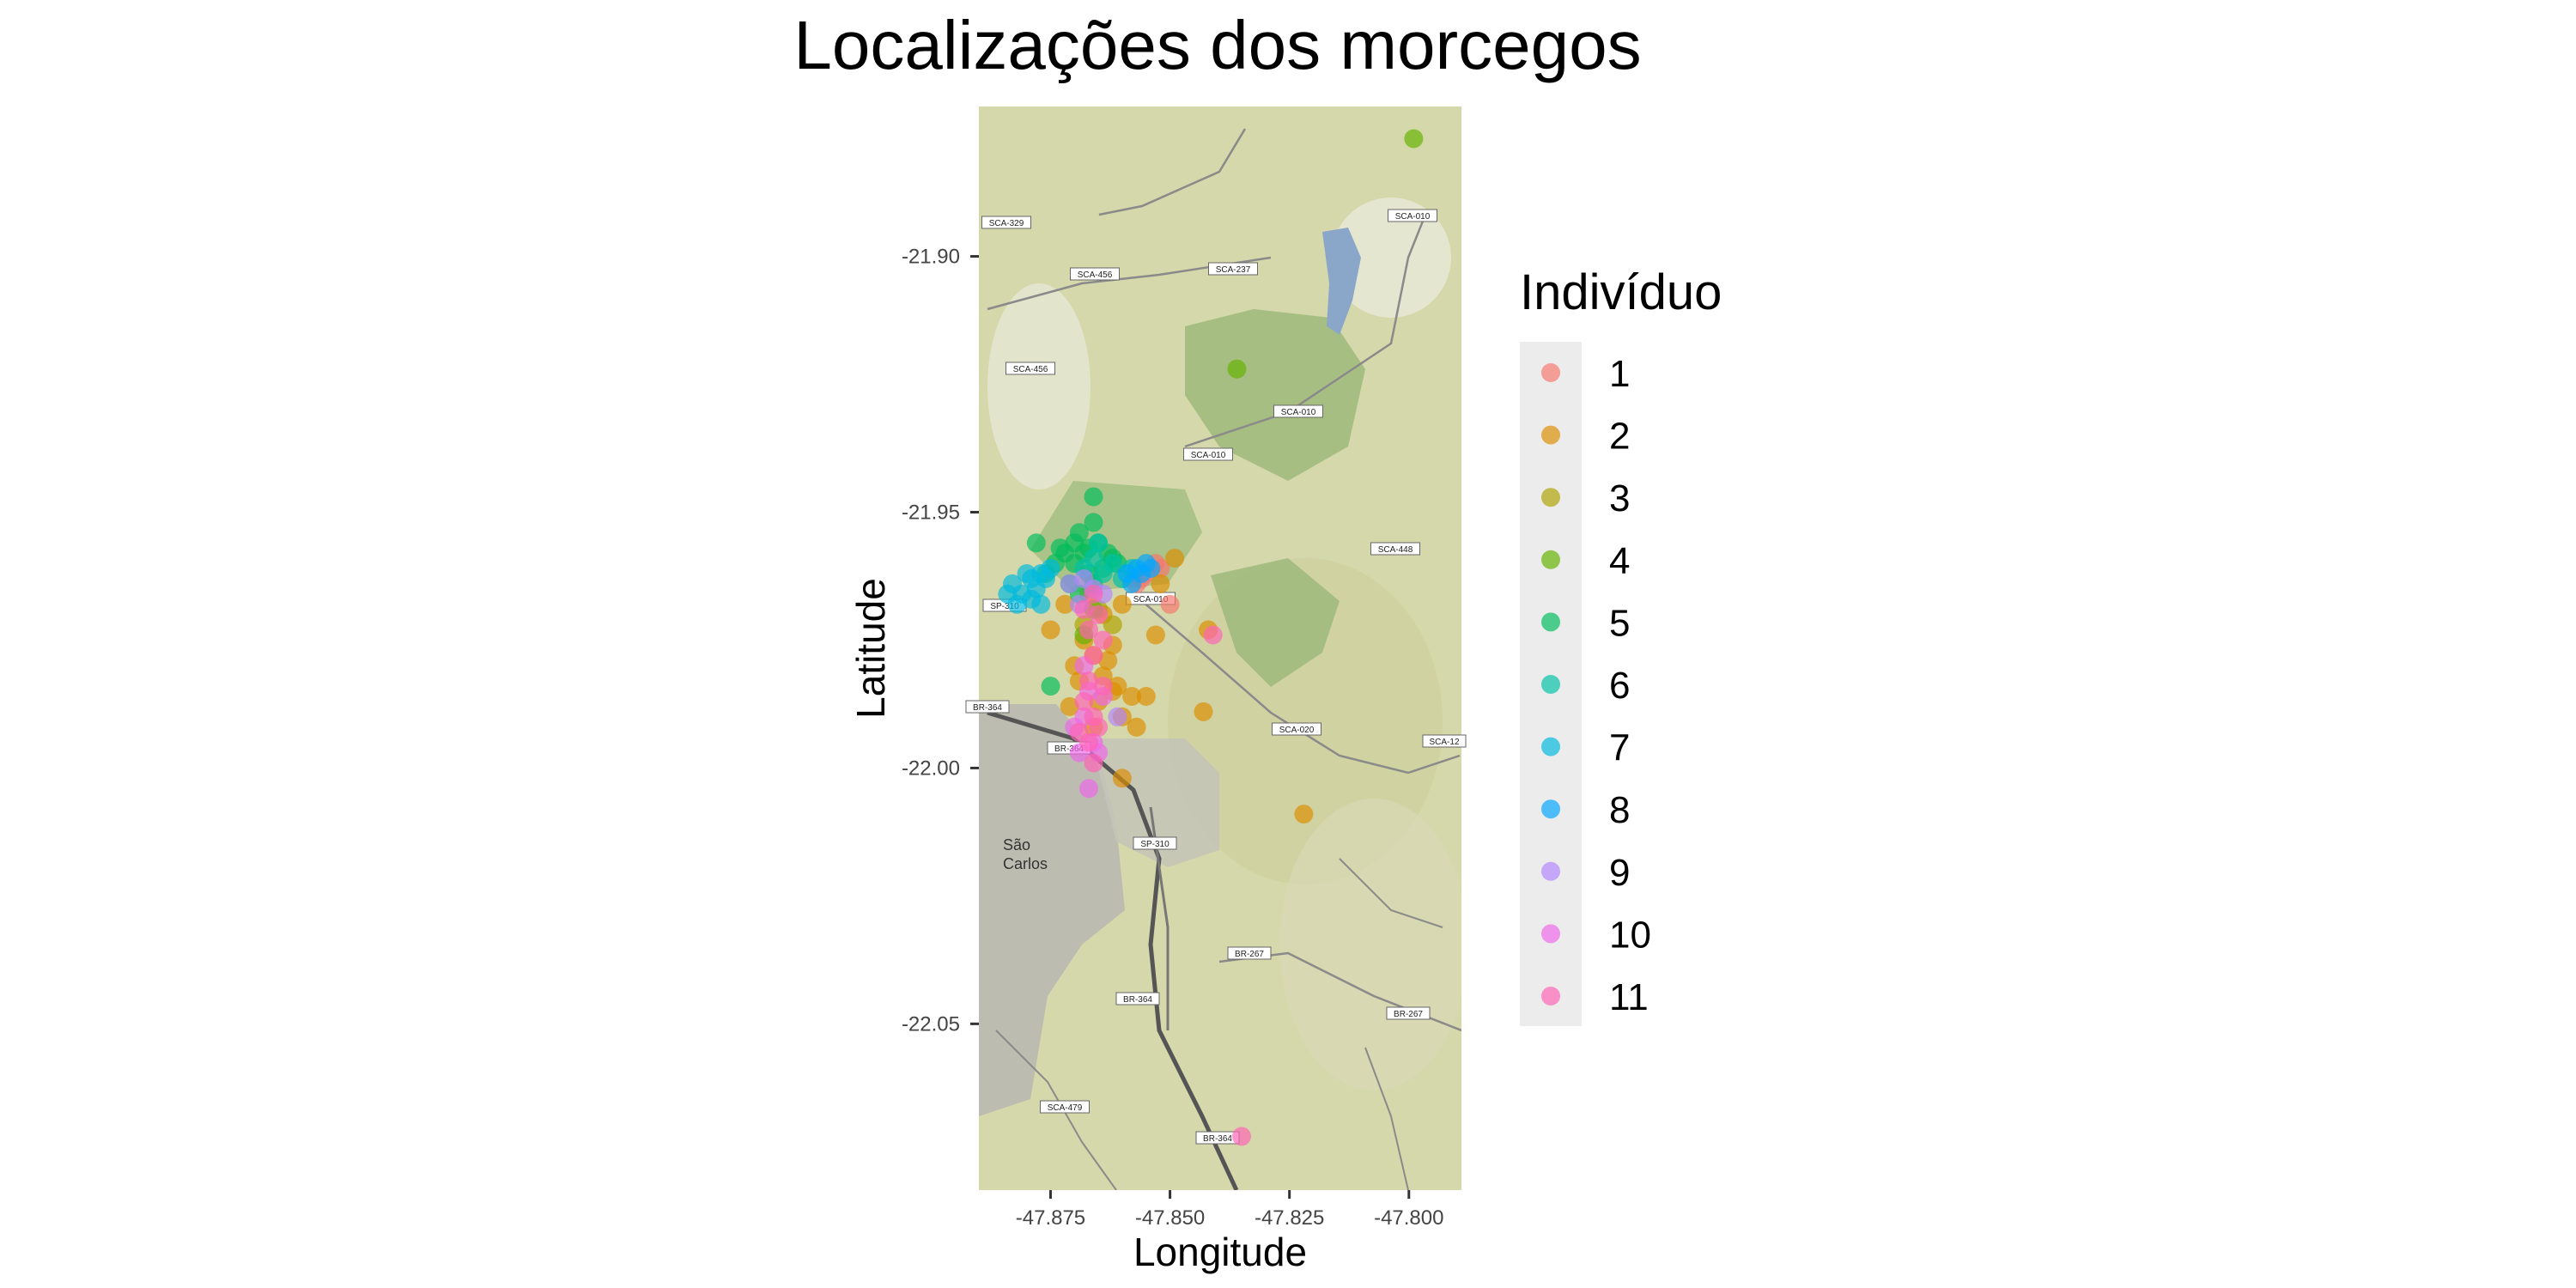 The width and height of the screenshot is (2576, 1288). What do you see at coordinates (1620, 810) in the screenshot?
I see `legend-label-8: 8` at bounding box center [1620, 810].